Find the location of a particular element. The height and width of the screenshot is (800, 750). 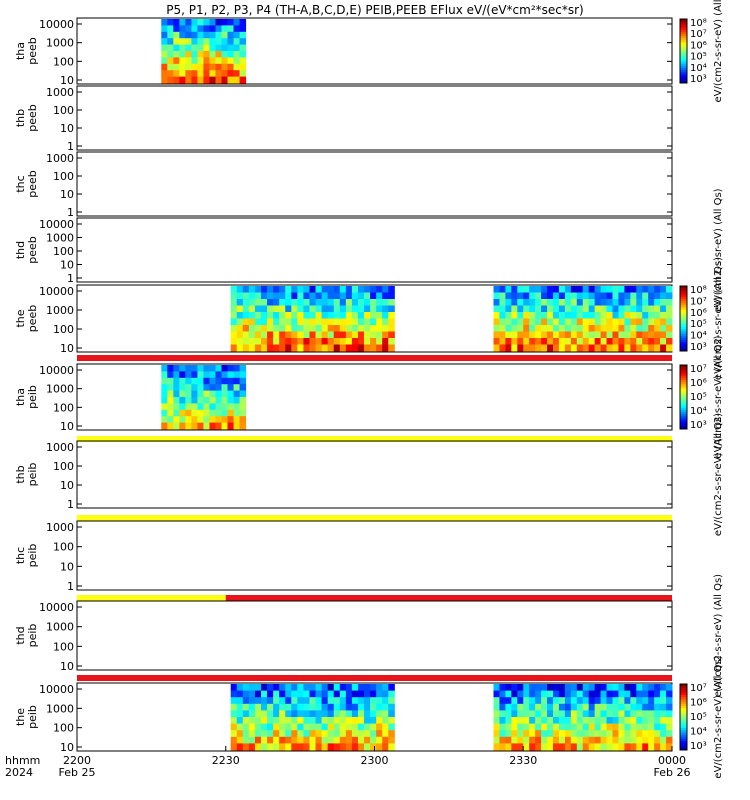

colorbar-tick-label: 10⁴ is located at coordinates (698, 336).